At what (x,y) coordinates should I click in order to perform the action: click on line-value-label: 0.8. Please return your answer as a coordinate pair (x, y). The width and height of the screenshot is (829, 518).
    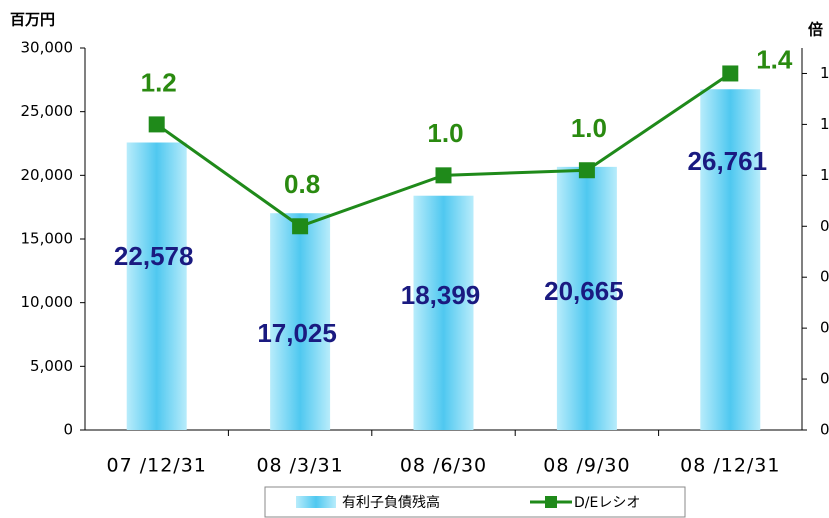
    Looking at the image, I should click on (302, 184).